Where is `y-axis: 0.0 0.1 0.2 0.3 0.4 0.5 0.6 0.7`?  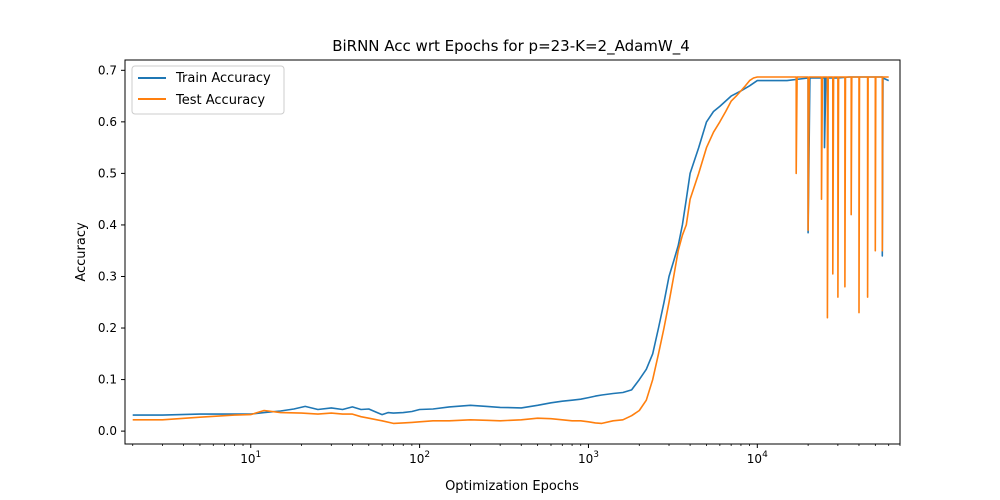
y-axis: 0.0 0.1 0.2 0.3 0.4 0.5 0.6 0.7 is located at coordinates (111, 250).